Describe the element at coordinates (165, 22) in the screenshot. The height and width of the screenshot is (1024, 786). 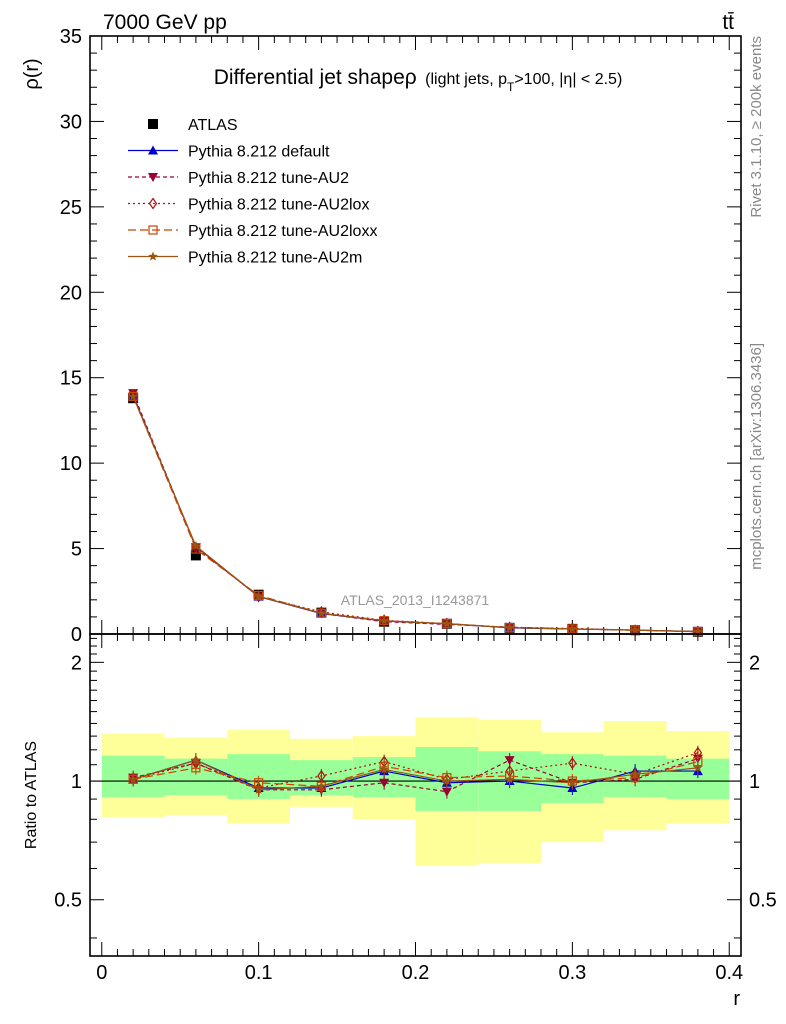
I see `energy-label: 7000 GeV pp` at that location.